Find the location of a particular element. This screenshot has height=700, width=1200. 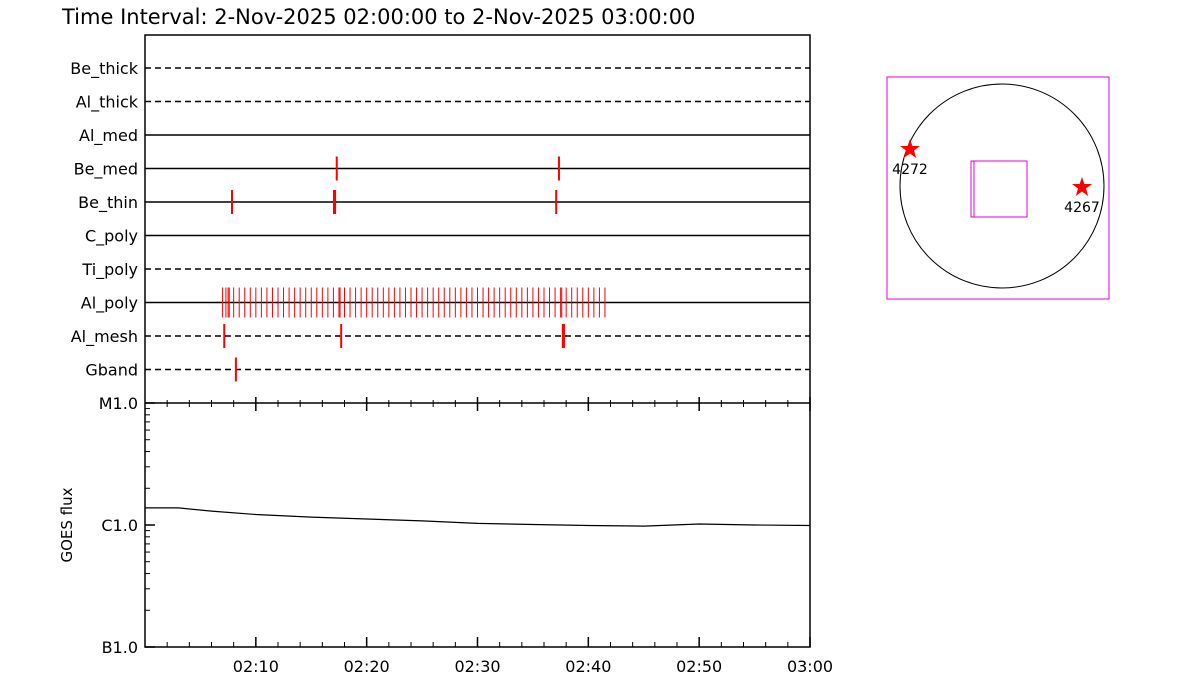

row-label: Al_poly is located at coordinates (109, 304).